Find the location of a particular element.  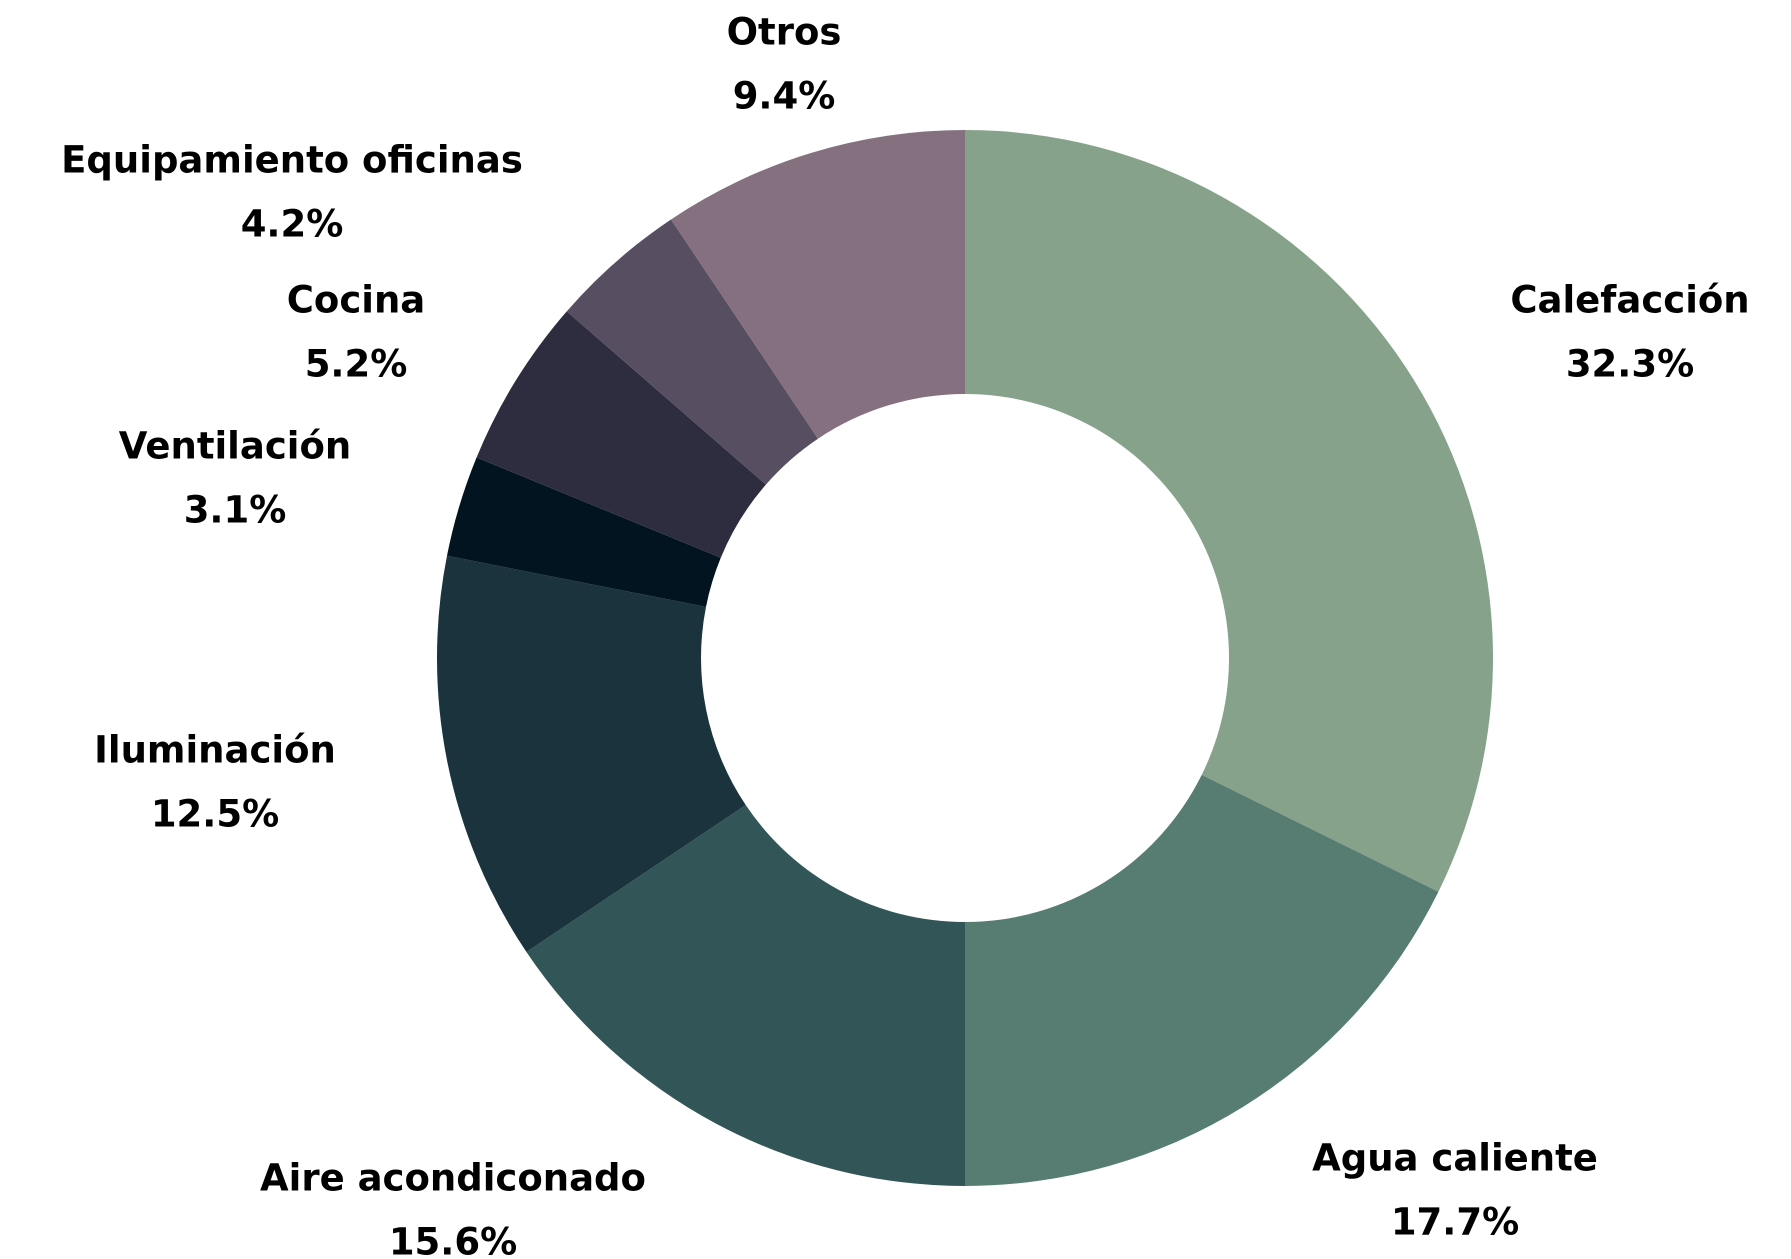

slice-label: Ventilación is located at coordinates (235, 446).